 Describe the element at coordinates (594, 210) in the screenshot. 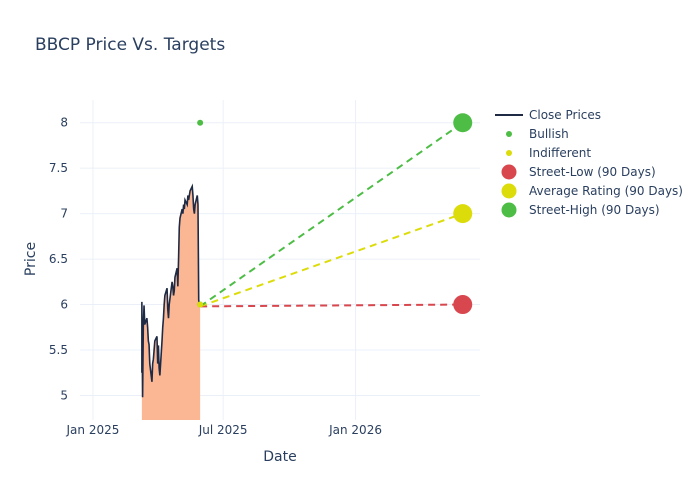

I see `legend-label: Street-High (90 Days)` at that location.